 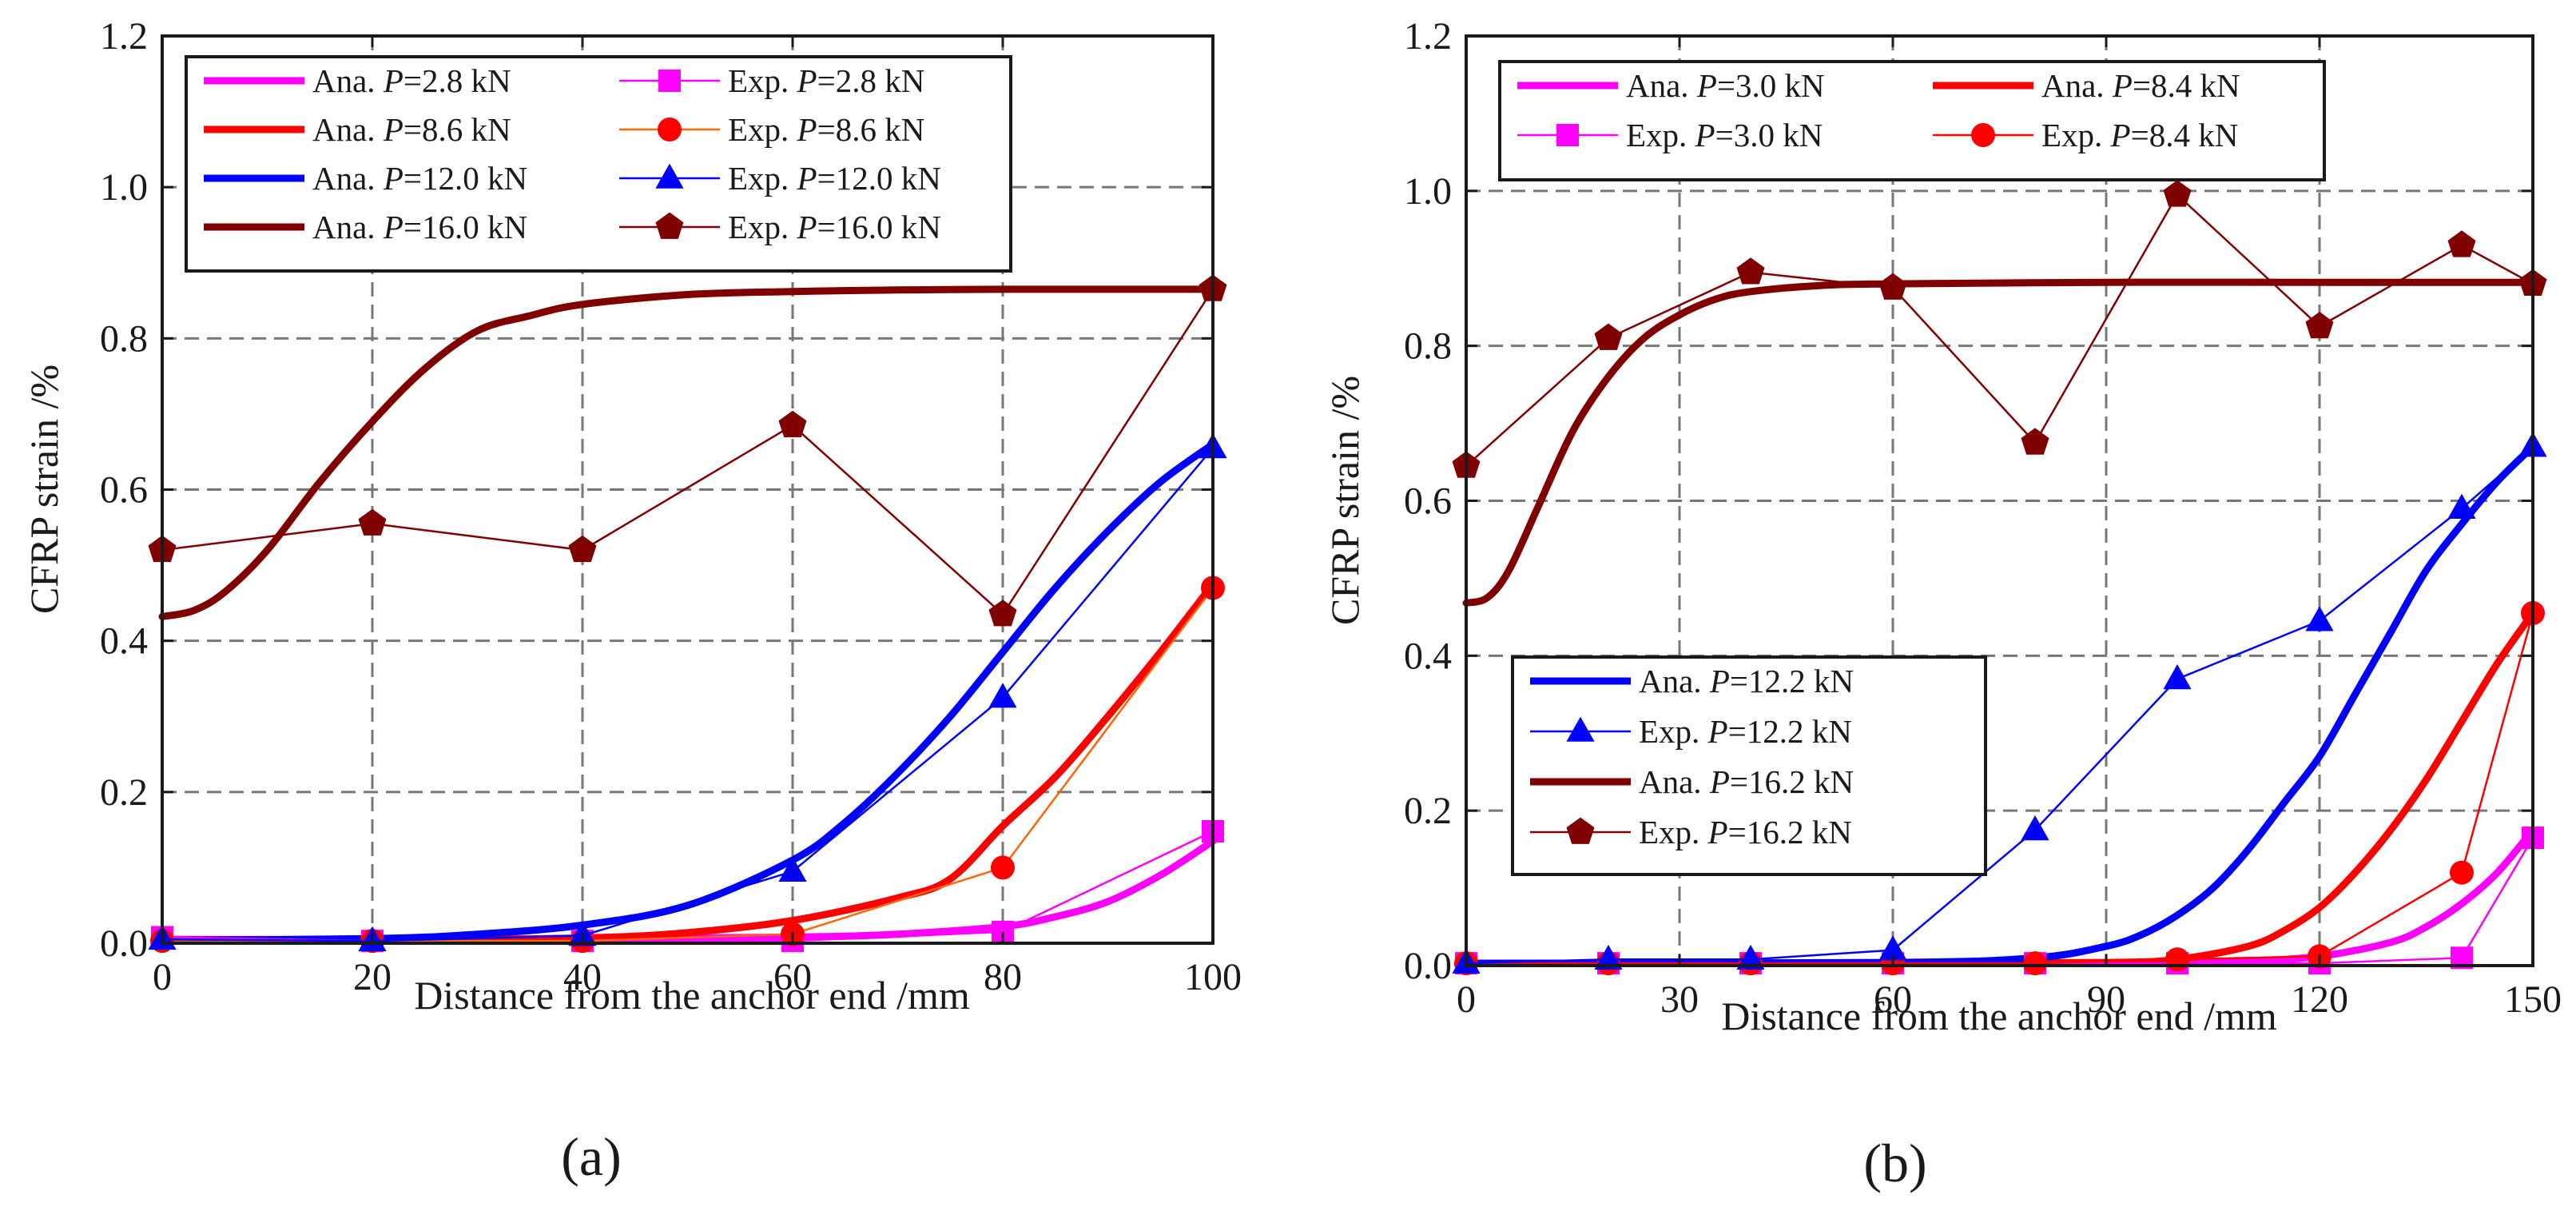 What do you see at coordinates (582, 977) in the screenshot?
I see `panel-a-x-tick-label: 40` at bounding box center [582, 977].